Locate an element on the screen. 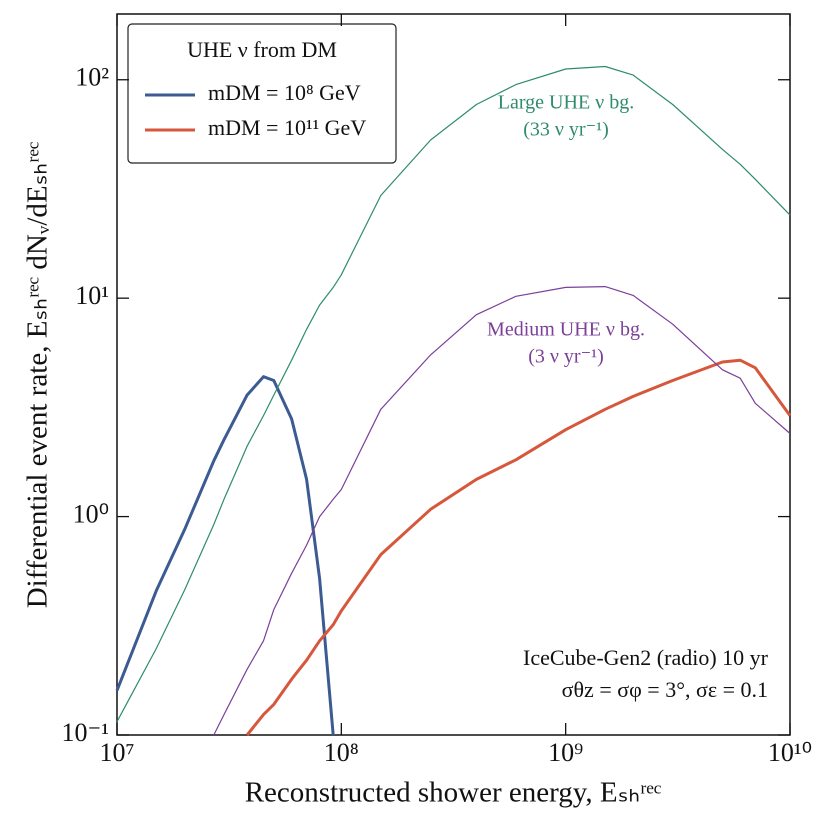  annotation: IceCube-Gen2 (radio) 10 yr is located at coordinates (646, 657).